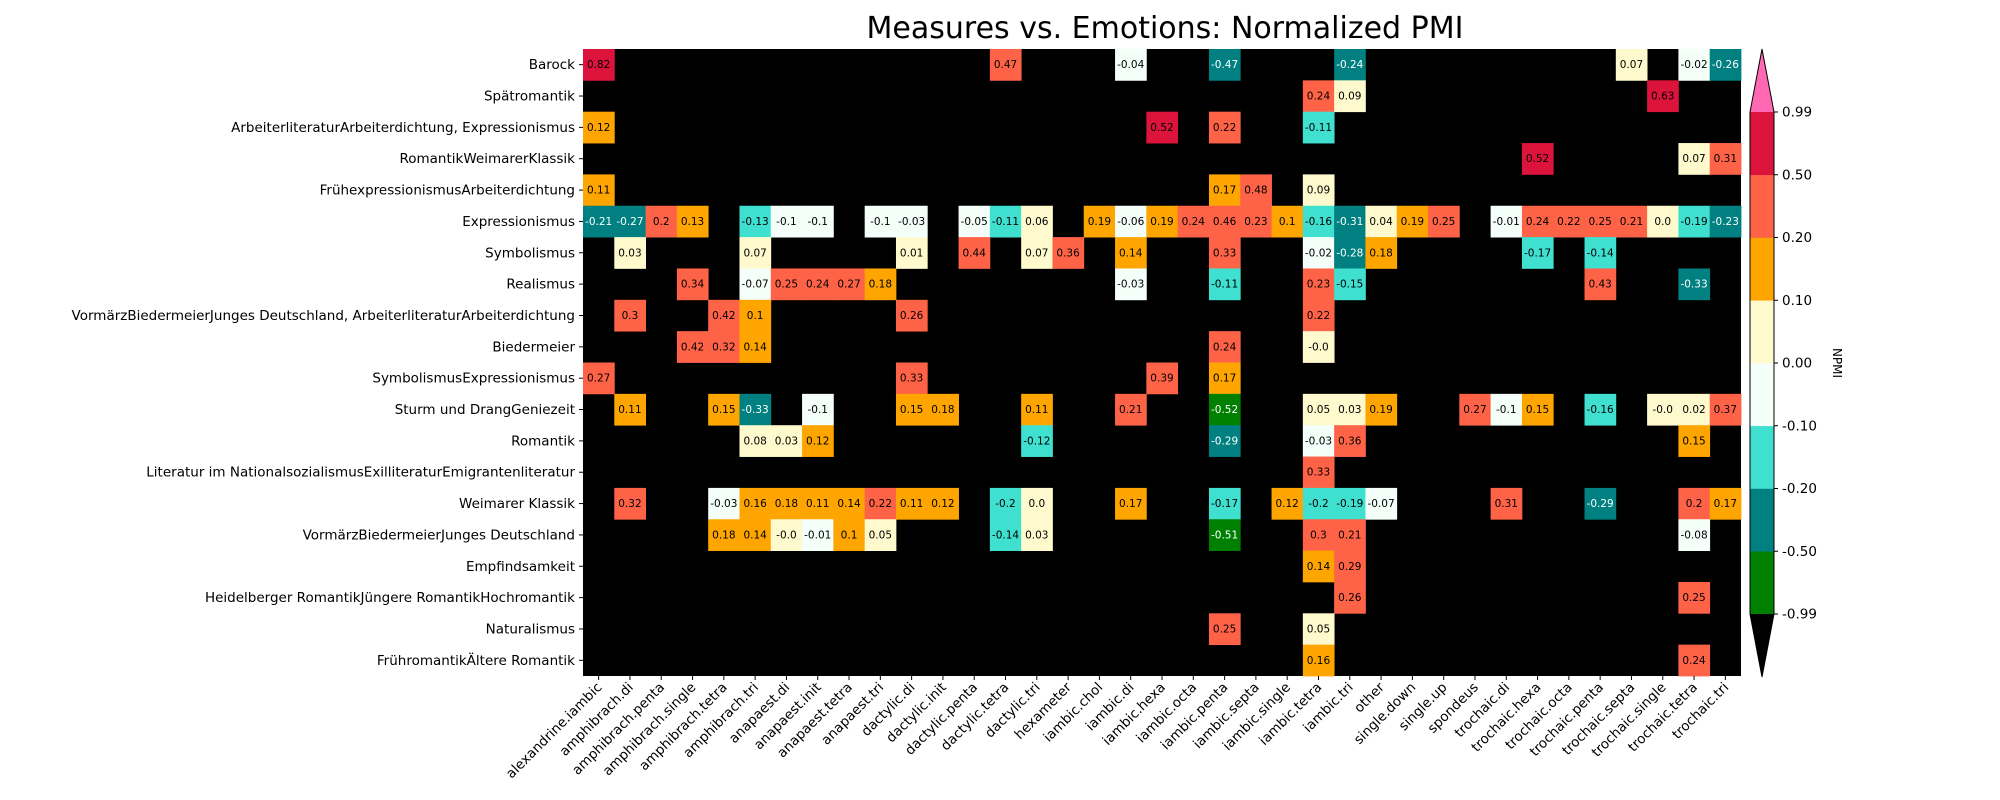  What do you see at coordinates (1005, 65) in the screenshot?
I see `cell-value-label: 0.47` at bounding box center [1005, 65].